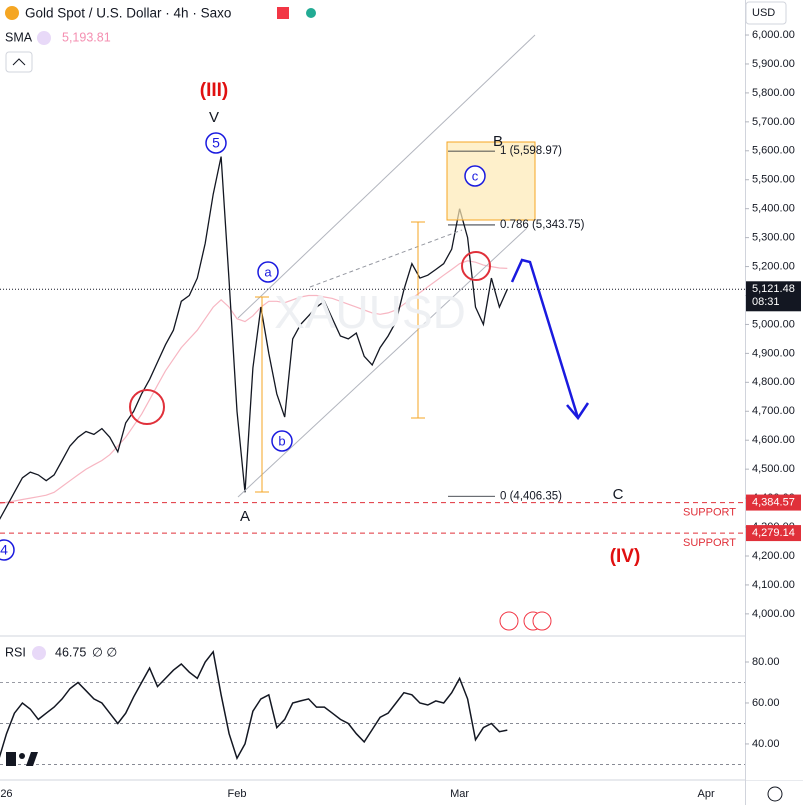  I want to click on y-tick-label: 4,000.00, so click(773, 614).